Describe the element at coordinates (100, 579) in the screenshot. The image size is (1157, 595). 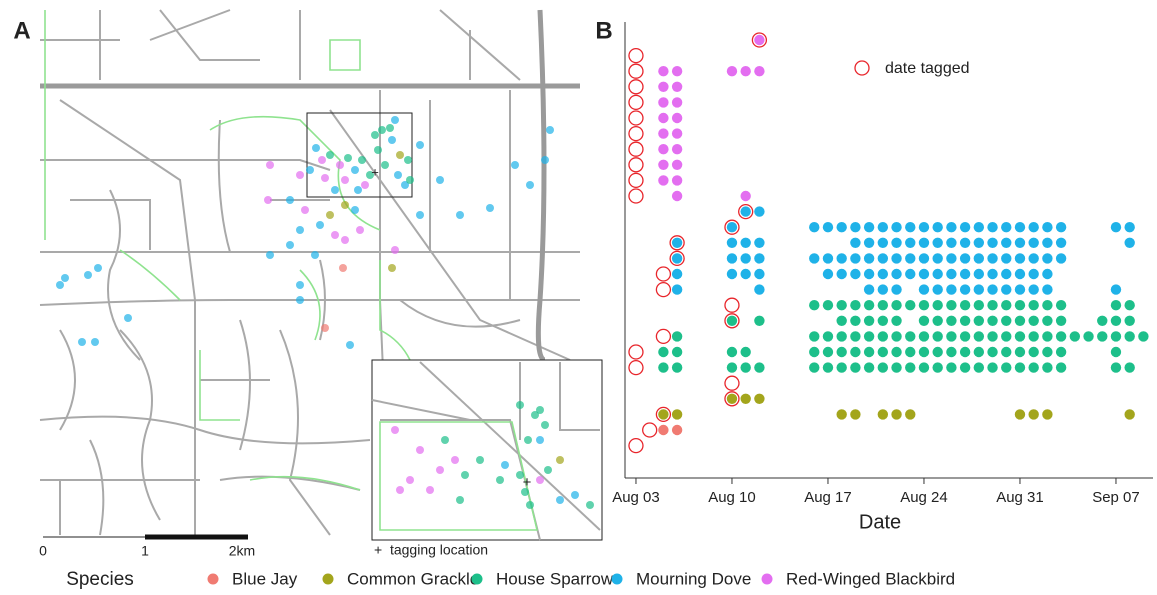
I see `legend-title: Species` at that location.